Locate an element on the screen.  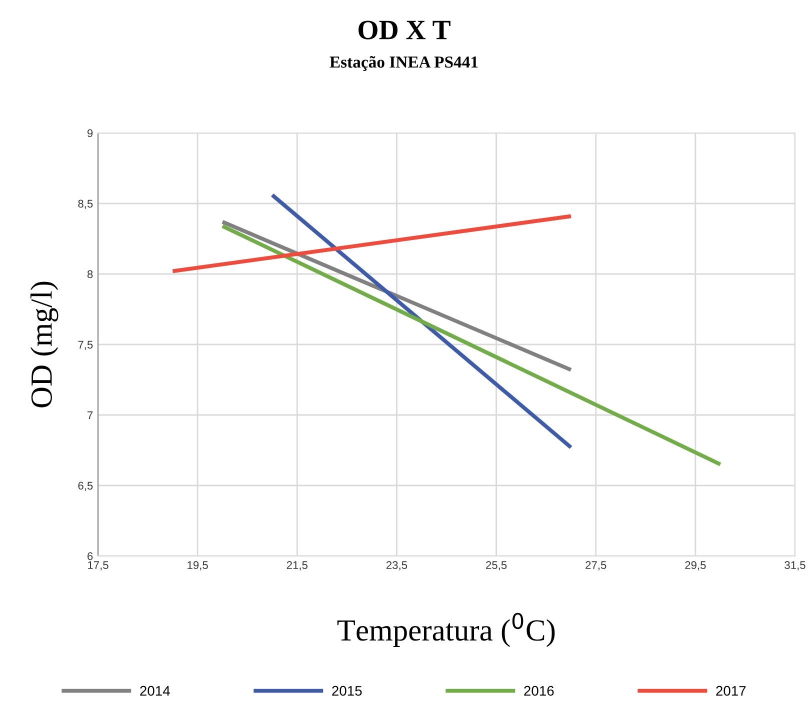
y-axis-title: OD (mg/l) is located at coordinates (44, 345).